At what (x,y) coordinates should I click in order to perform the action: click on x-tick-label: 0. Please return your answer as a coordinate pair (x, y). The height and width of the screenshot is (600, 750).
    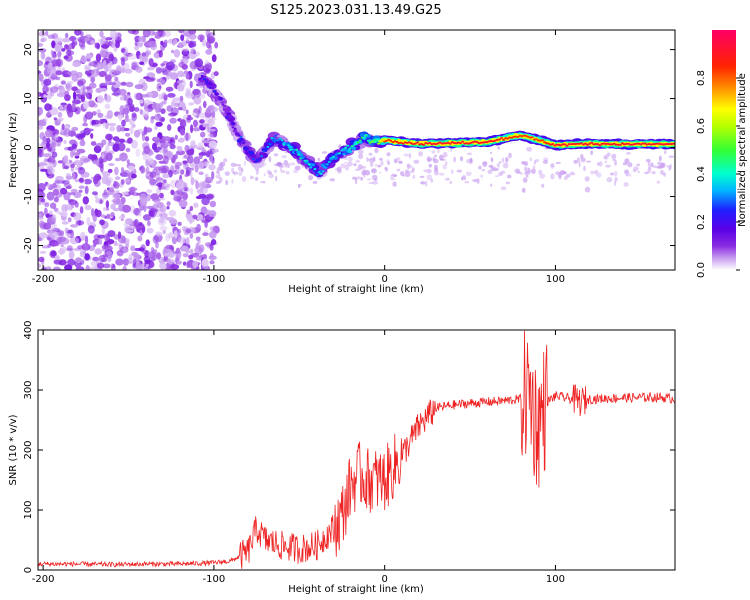
    Looking at the image, I should click on (384, 579).